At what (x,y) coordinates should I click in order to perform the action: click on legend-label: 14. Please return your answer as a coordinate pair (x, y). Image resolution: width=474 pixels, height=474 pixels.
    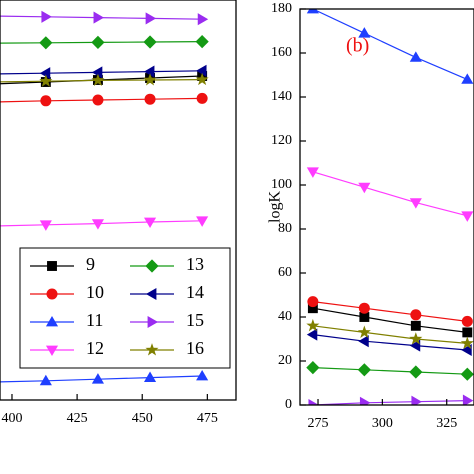
    Looking at the image, I should click on (195, 292).